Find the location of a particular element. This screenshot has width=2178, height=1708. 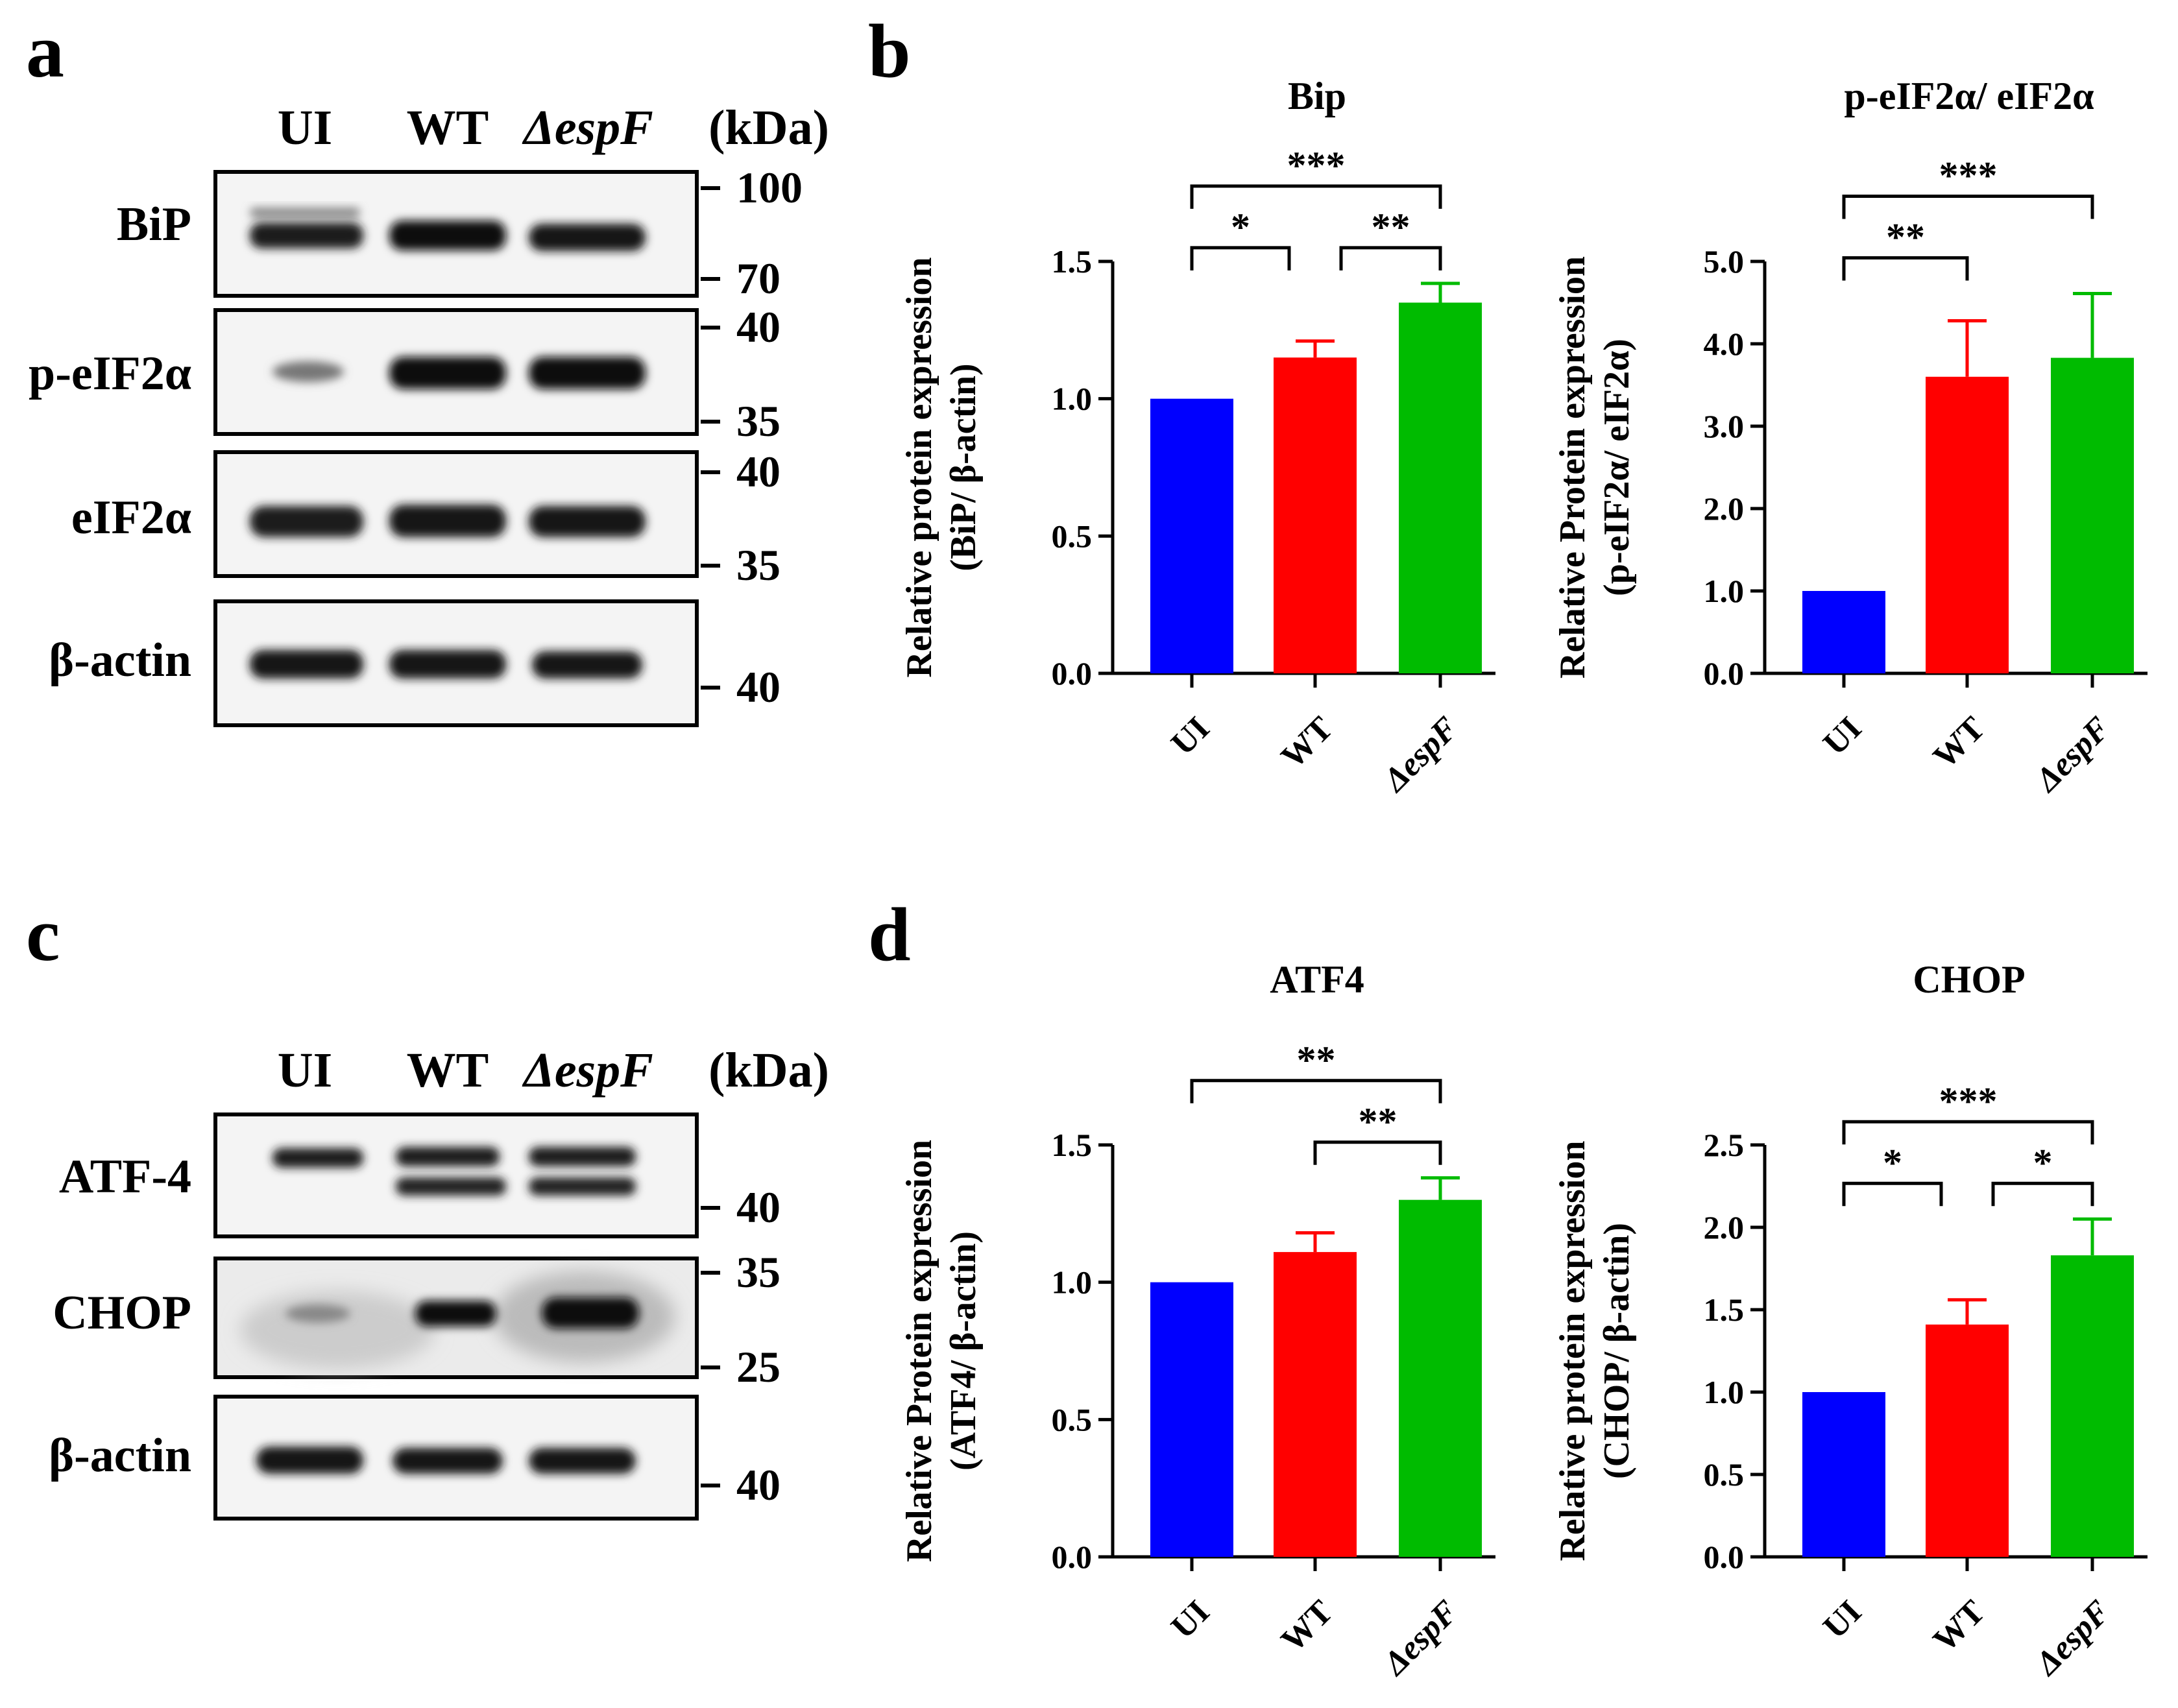

y-tick-label: 4.0 is located at coordinates (1724, 344).